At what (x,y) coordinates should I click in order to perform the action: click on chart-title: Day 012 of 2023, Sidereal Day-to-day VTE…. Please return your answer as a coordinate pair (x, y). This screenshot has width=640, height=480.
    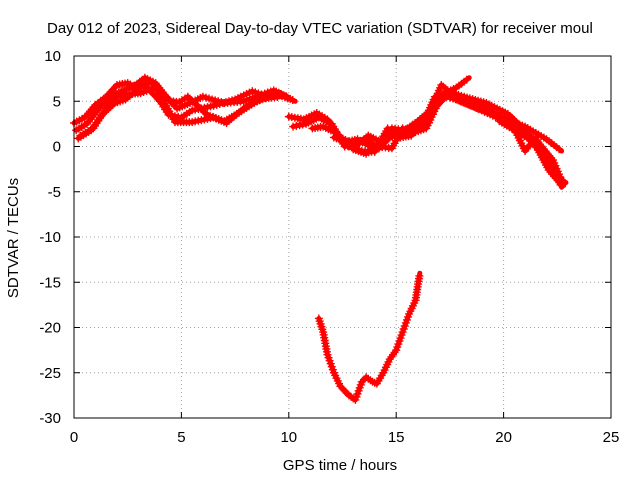
    Looking at the image, I should click on (320, 28).